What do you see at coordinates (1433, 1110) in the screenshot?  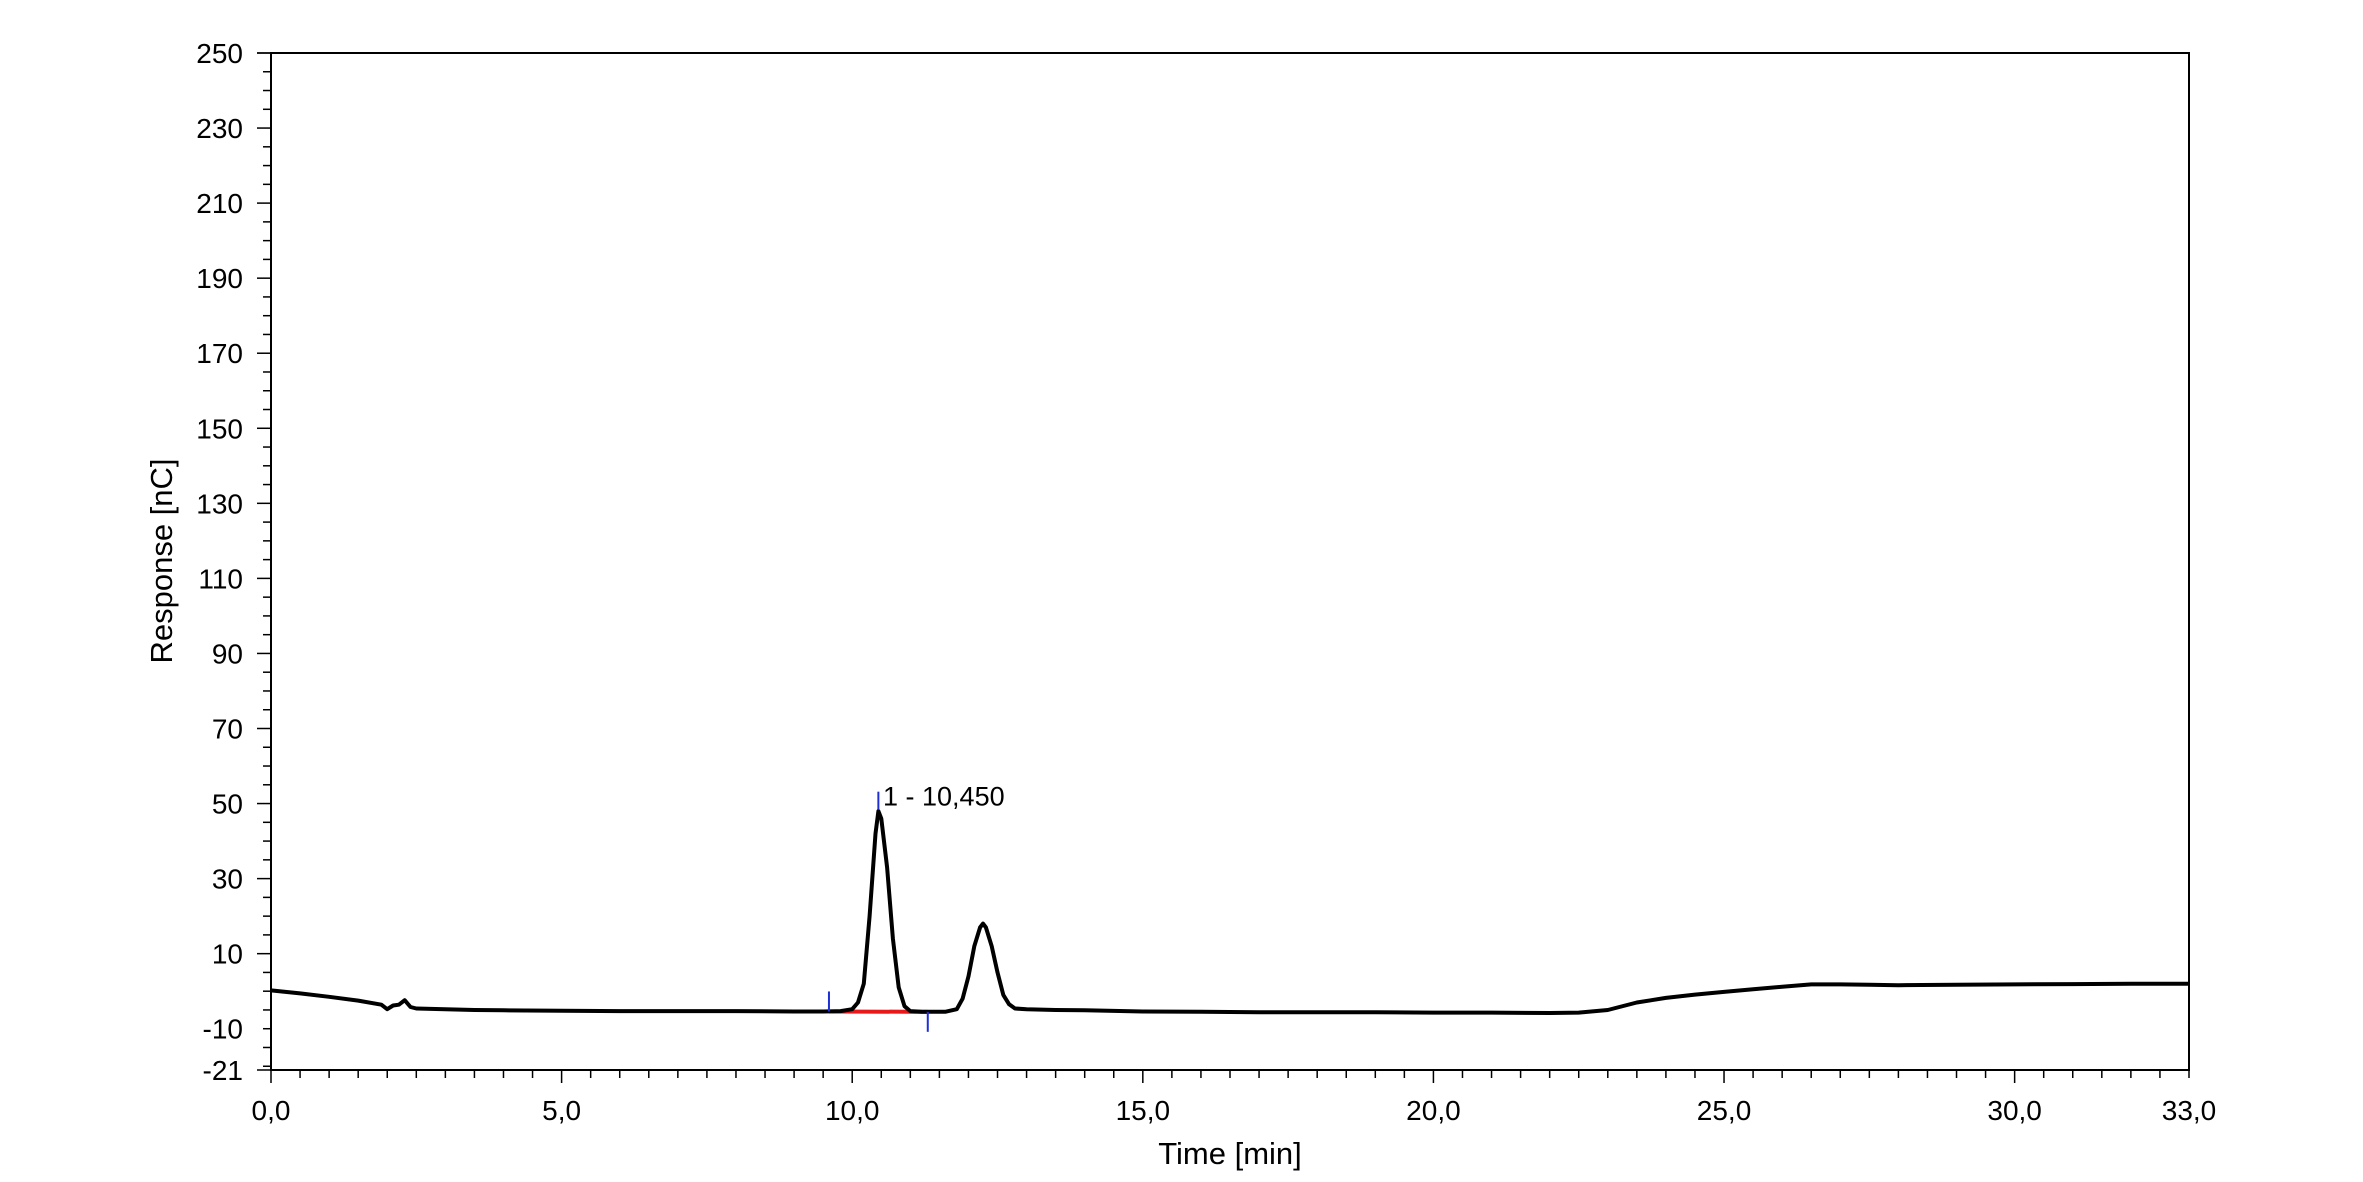 I see `x-tick-label: 20,0` at bounding box center [1433, 1110].